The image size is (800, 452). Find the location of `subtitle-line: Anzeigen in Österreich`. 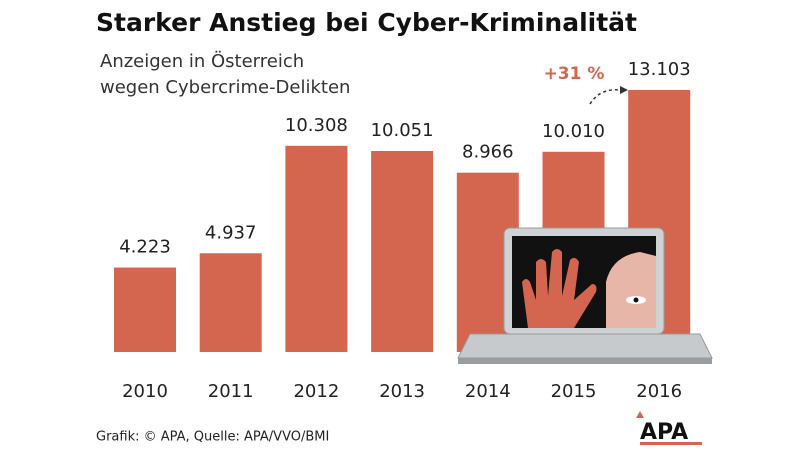

subtitle-line: Anzeigen in Österreich is located at coordinates (202, 61).